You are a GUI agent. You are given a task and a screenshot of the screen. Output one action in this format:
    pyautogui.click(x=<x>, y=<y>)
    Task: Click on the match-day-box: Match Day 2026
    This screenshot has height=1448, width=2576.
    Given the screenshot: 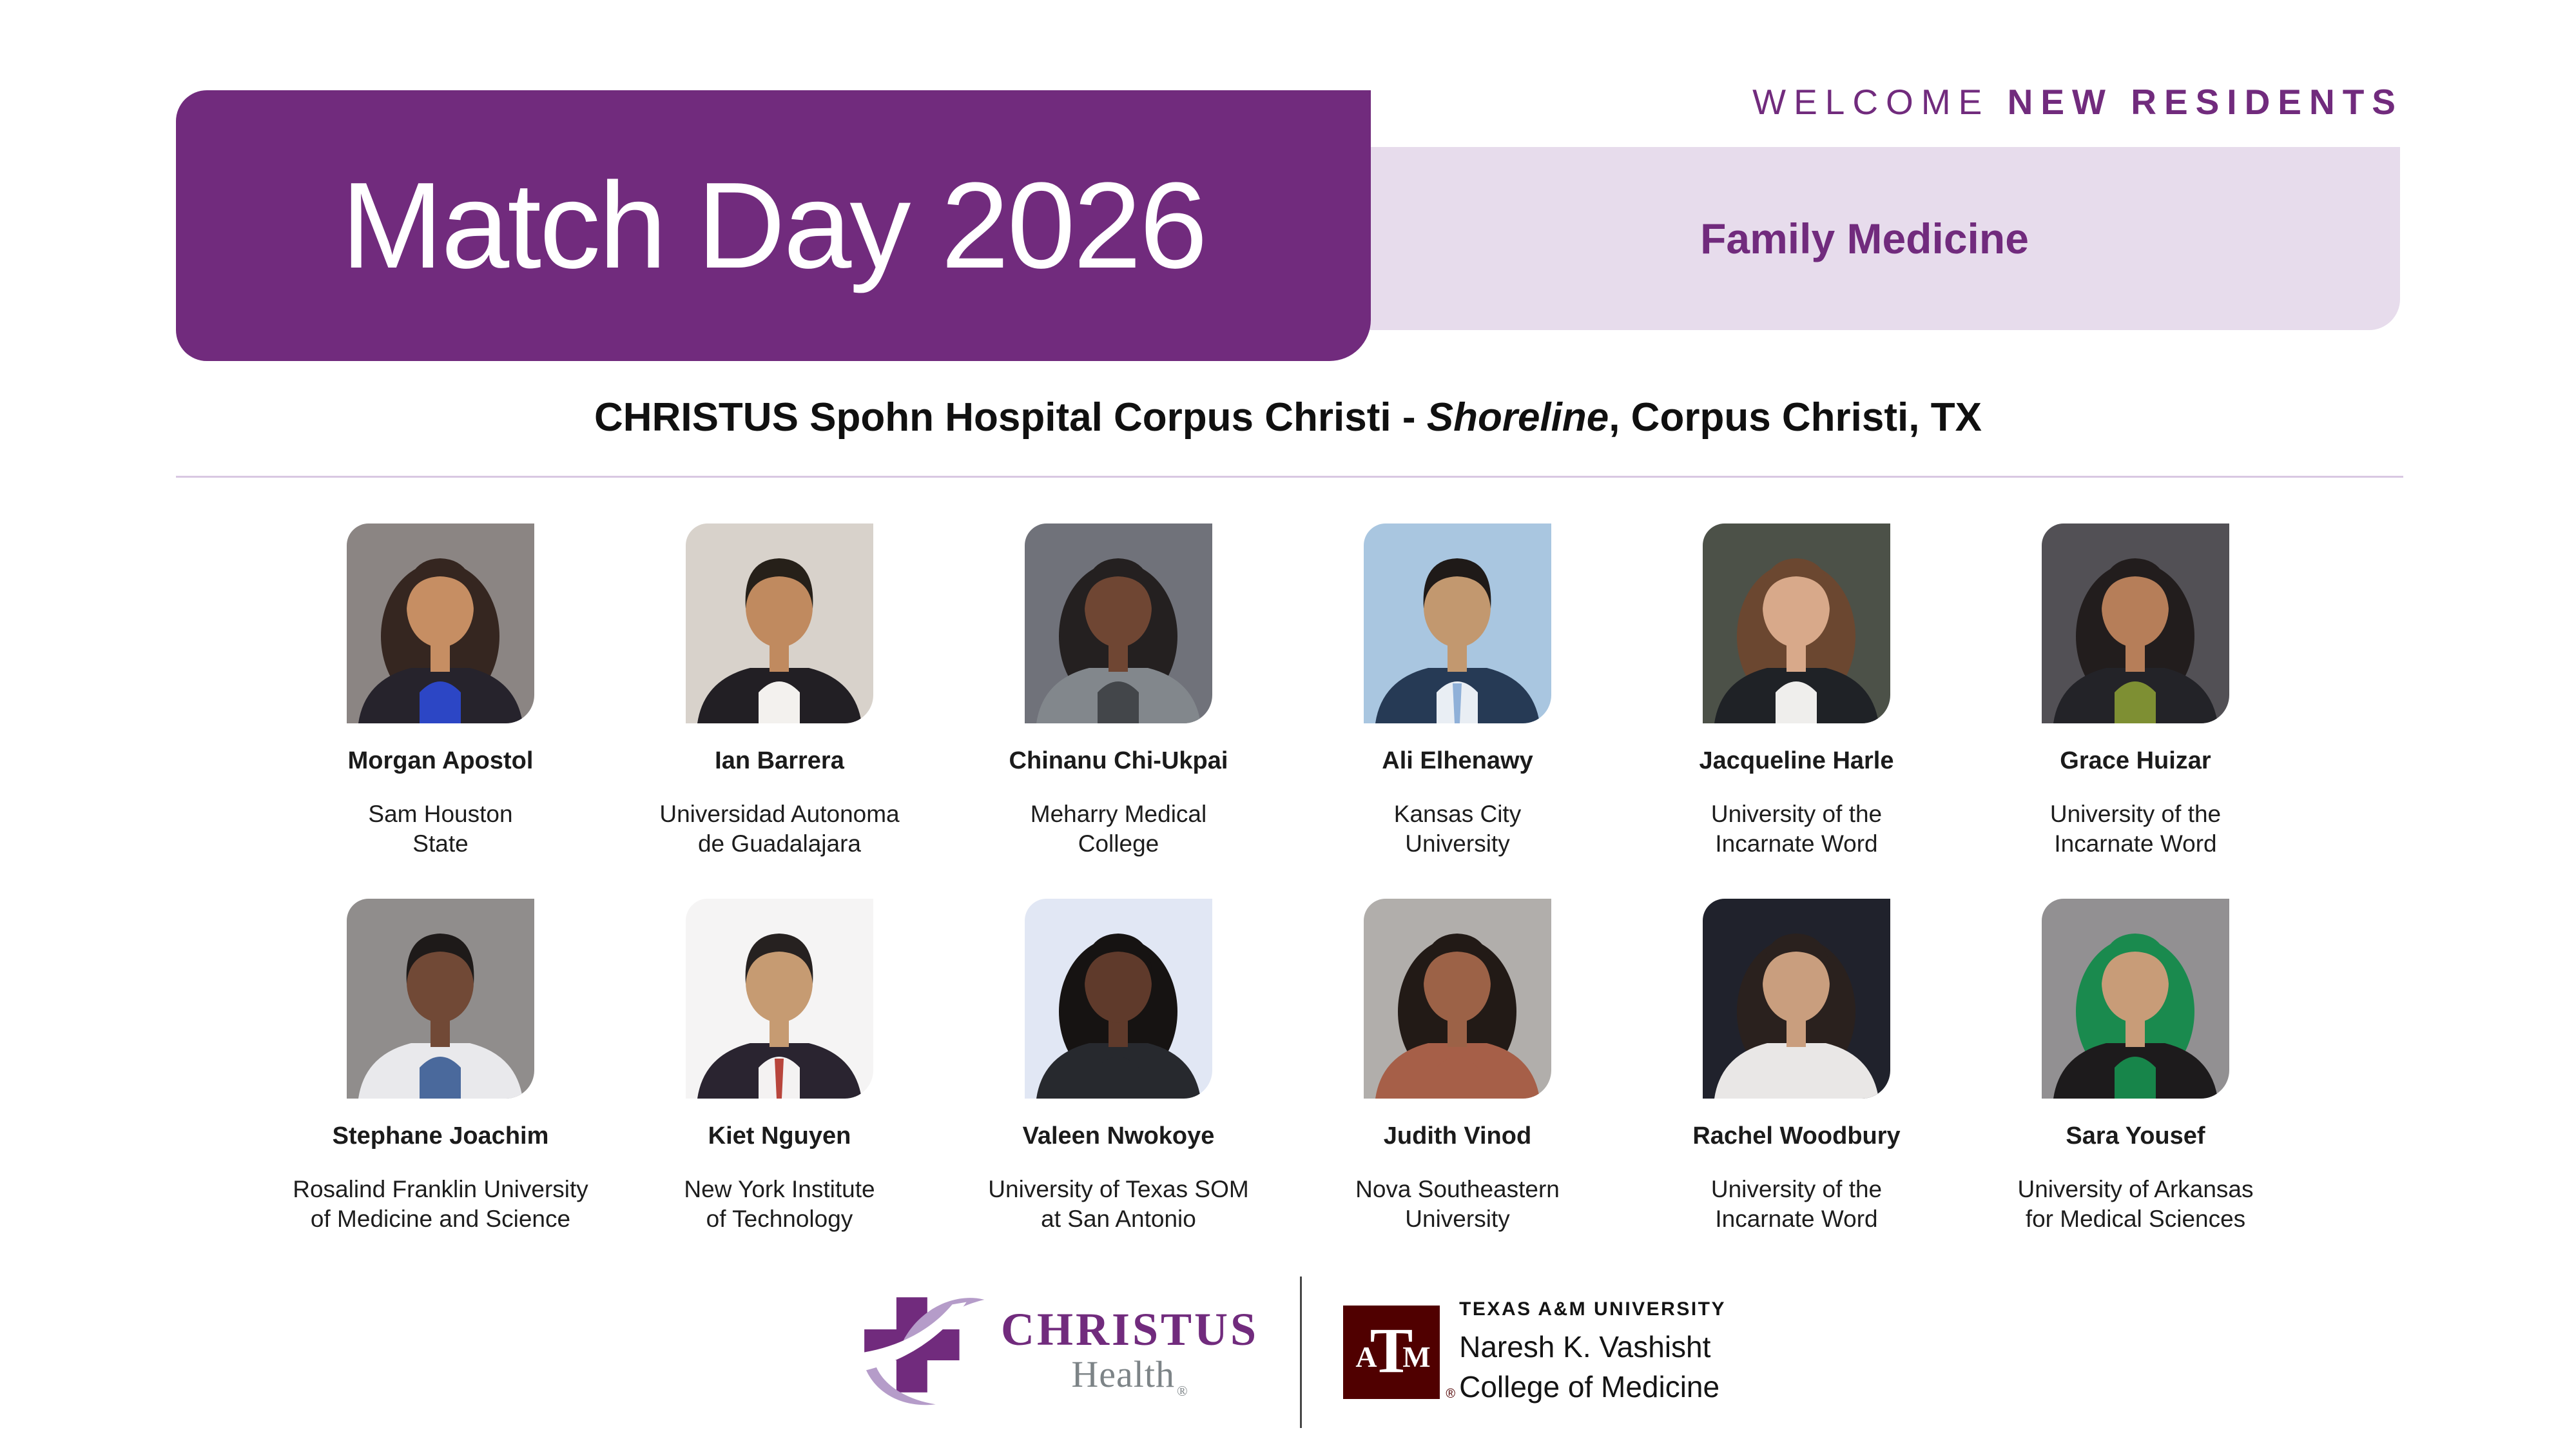 What is the action you would take?
    pyautogui.click(x=773, y=225)
    